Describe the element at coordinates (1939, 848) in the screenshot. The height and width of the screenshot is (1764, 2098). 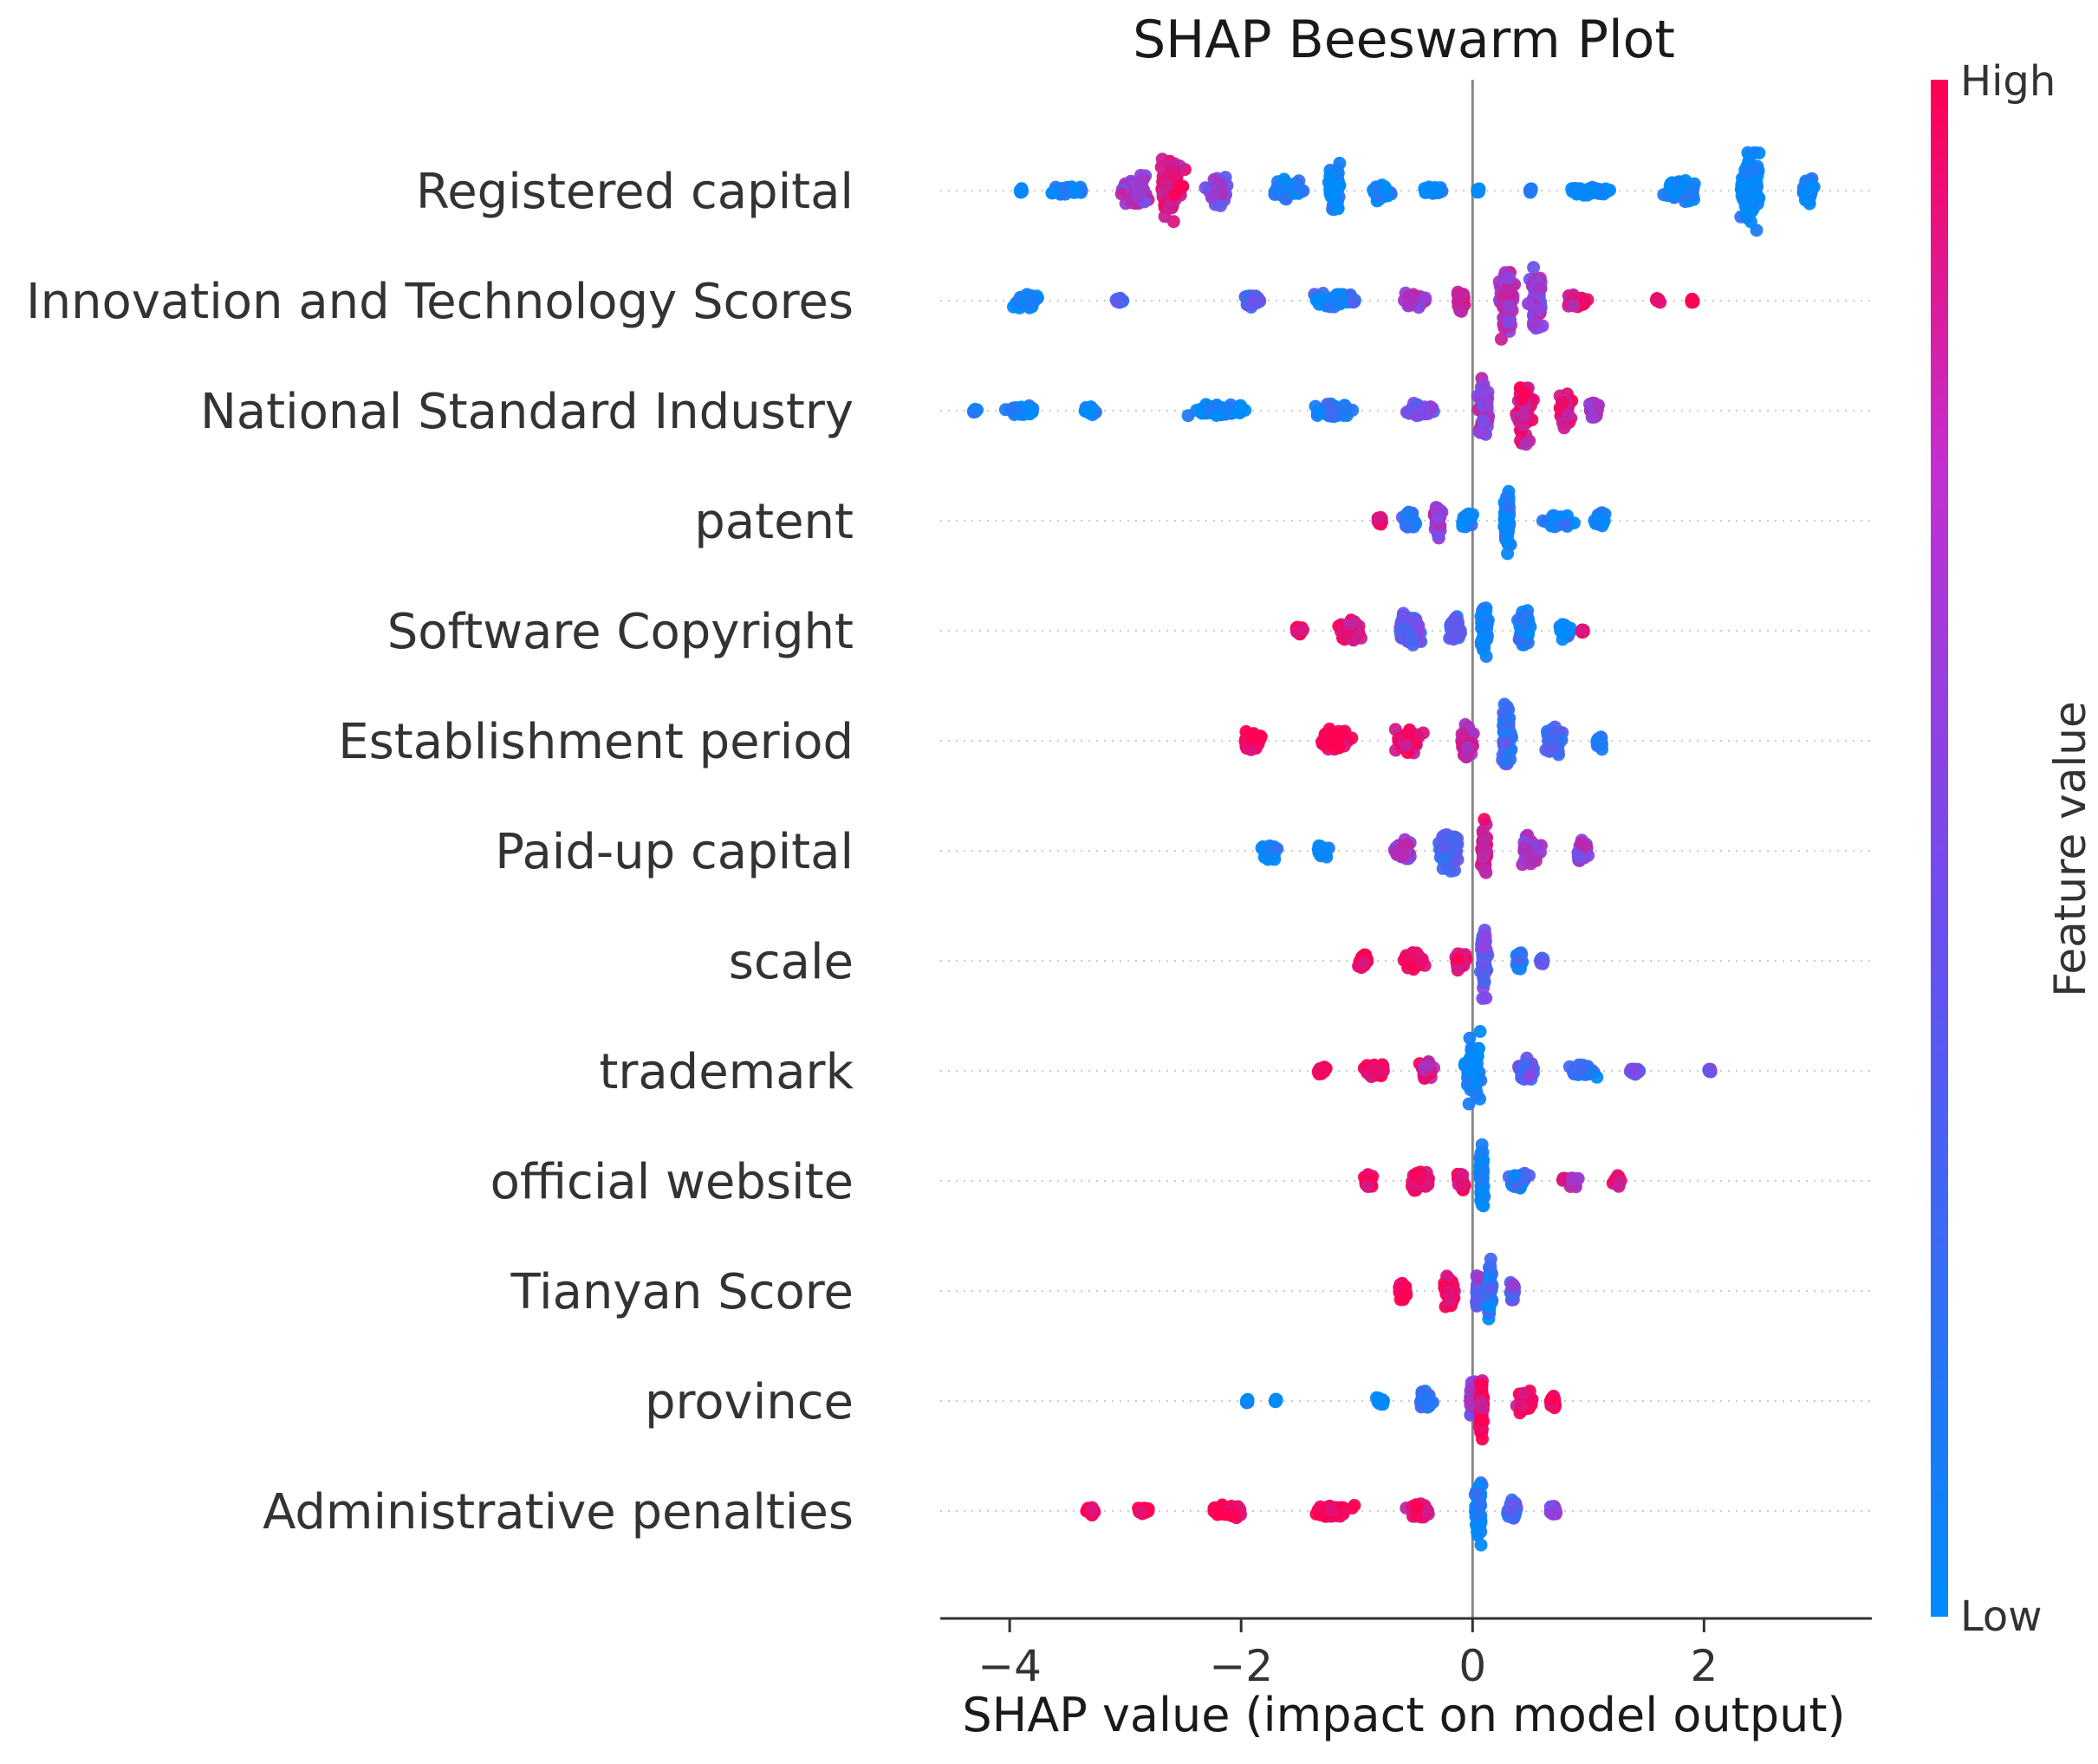
I see `colorbar` at that location.